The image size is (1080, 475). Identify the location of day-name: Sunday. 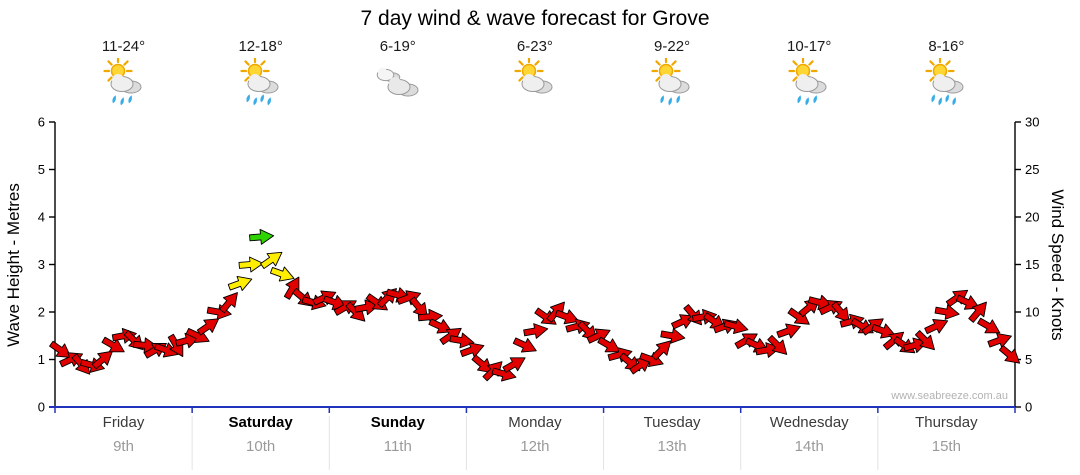
(397, 422).